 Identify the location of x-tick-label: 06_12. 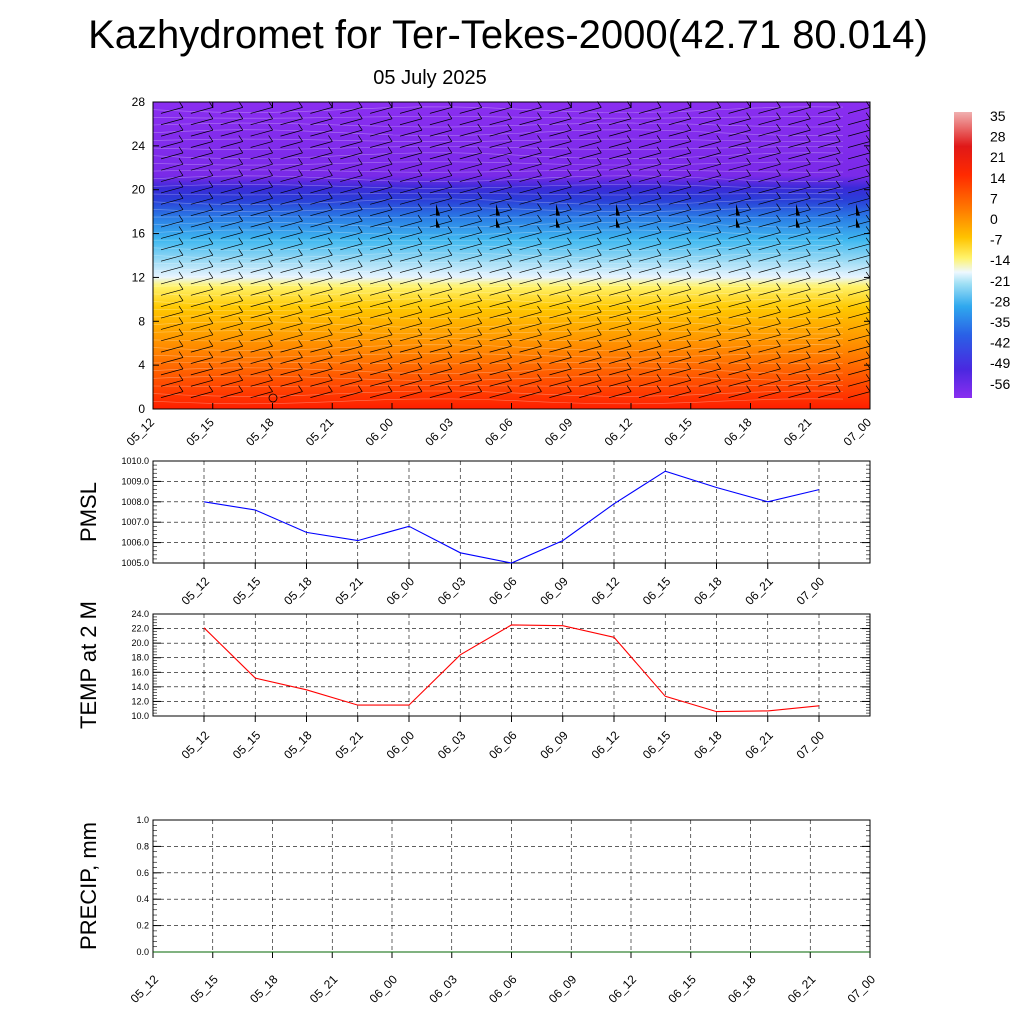
(606, 591).